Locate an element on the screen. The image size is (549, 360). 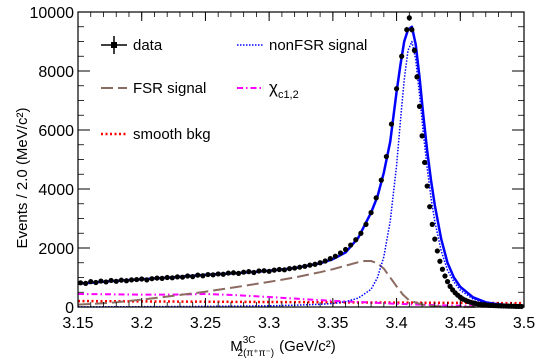
legend-label: FSR signal is located at coordinates (169, 88).